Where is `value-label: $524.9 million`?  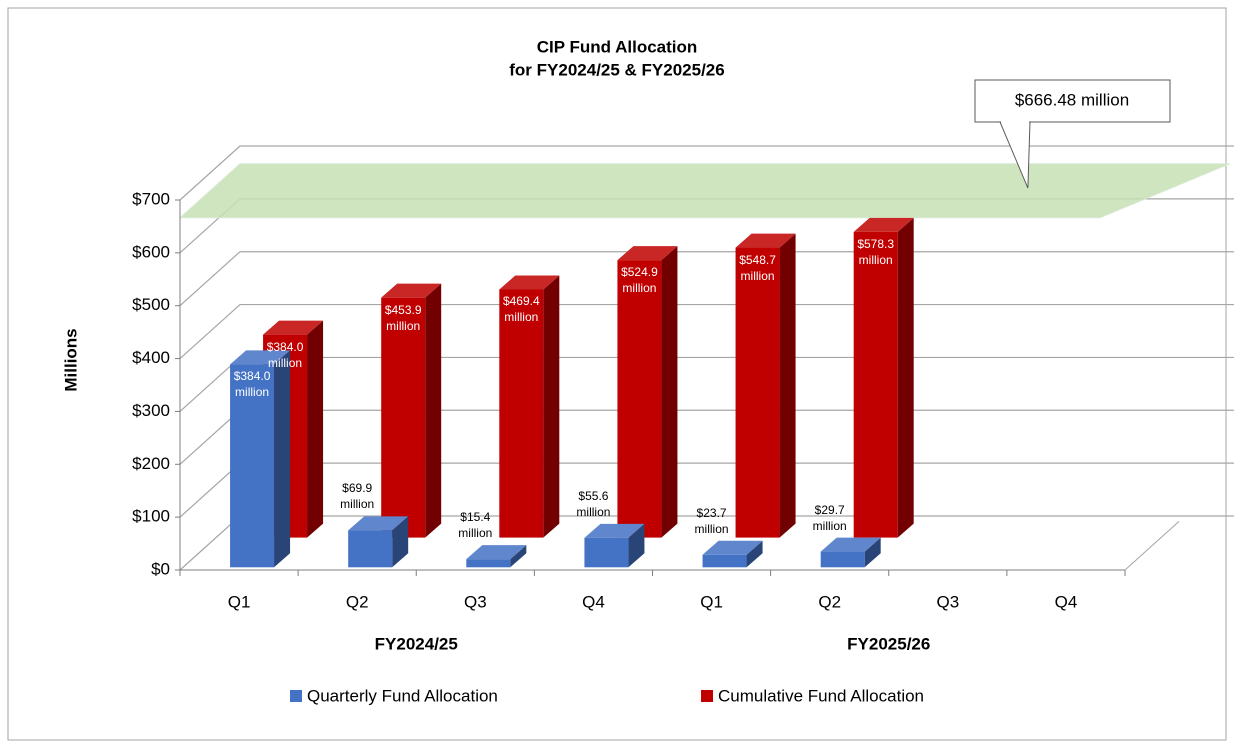
value-label: $524.9 million is located at coordinates (639, 280).